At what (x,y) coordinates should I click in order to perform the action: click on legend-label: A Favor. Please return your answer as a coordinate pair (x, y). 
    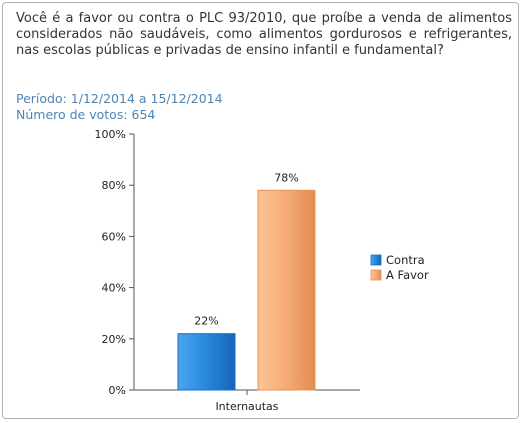
    Looking at the image, I should click on (407, 275).